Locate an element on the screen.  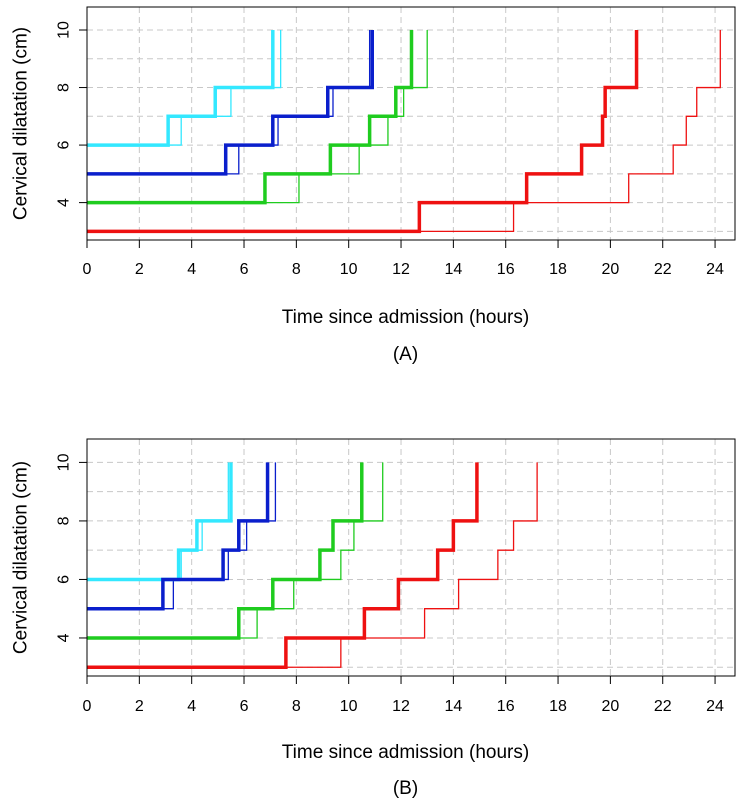
series-line-cyan-thin is located at coordinates (184, 88).